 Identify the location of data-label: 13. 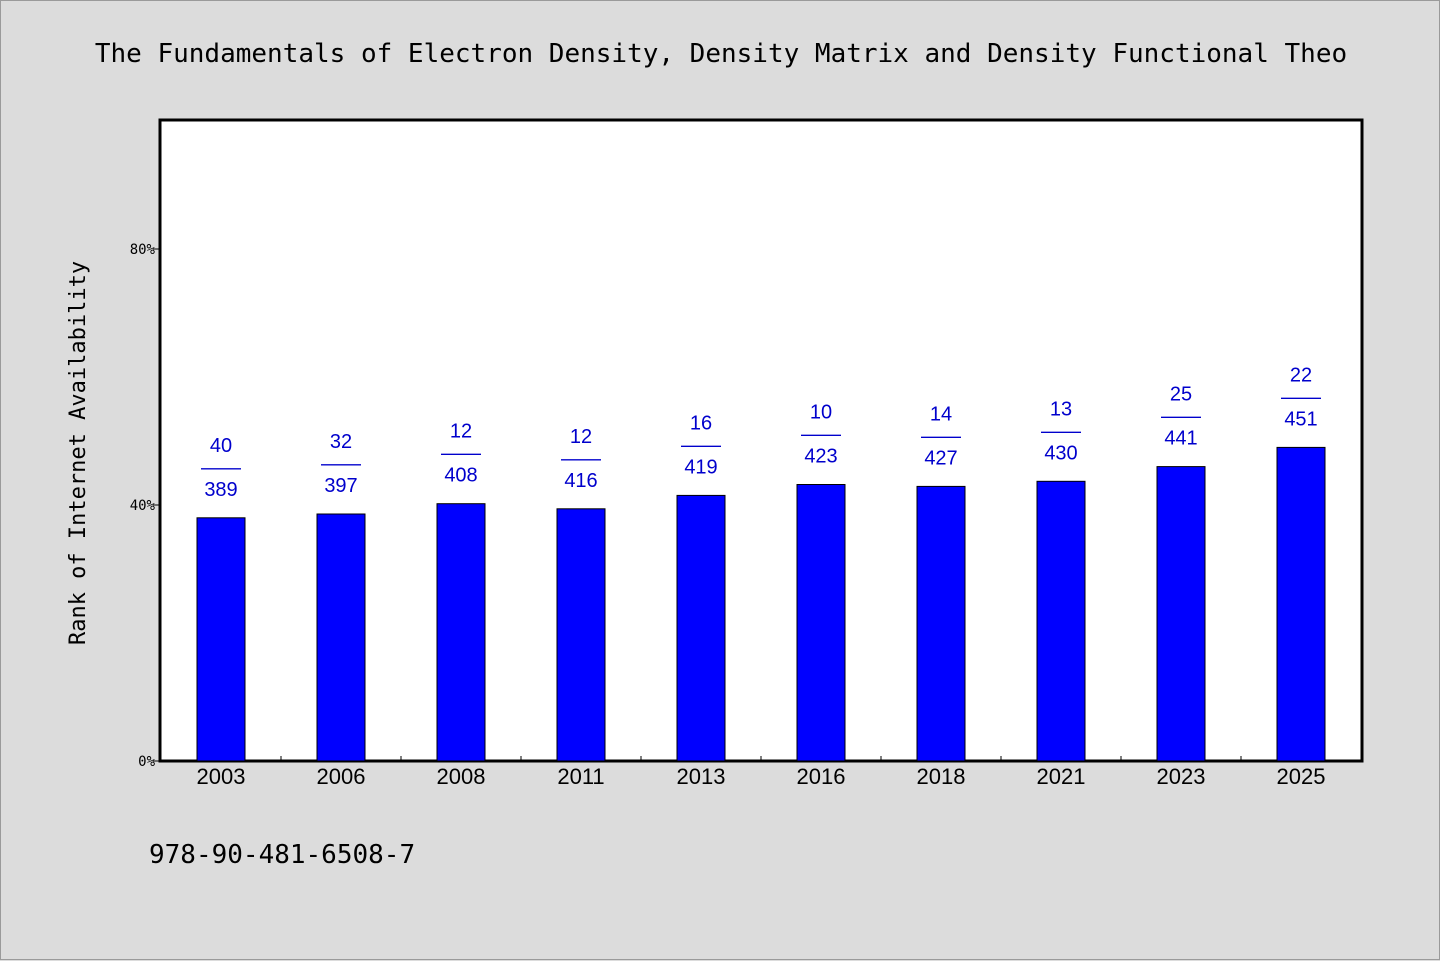
(1061, 409).